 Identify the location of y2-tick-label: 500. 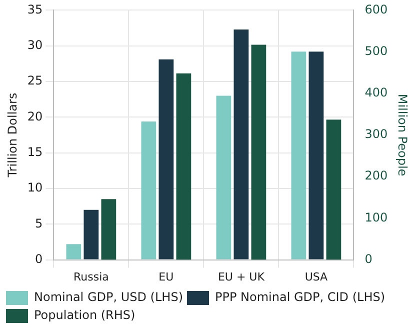
(376, 51).